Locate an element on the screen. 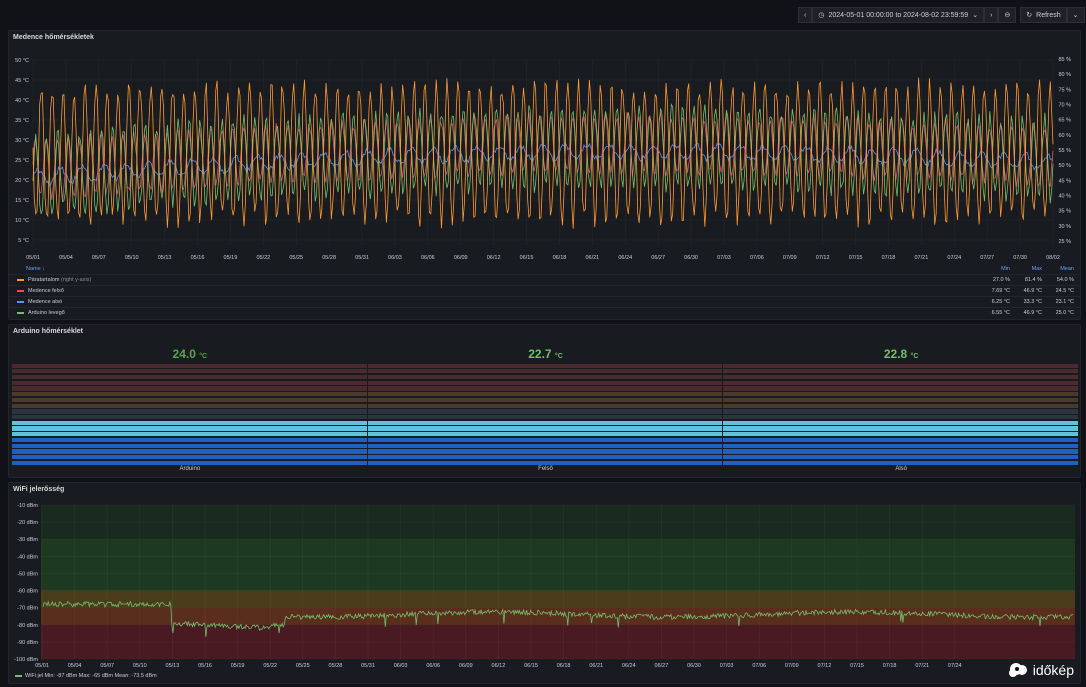  x-tick-label: 06/15 is located at coordinates (527, 258).